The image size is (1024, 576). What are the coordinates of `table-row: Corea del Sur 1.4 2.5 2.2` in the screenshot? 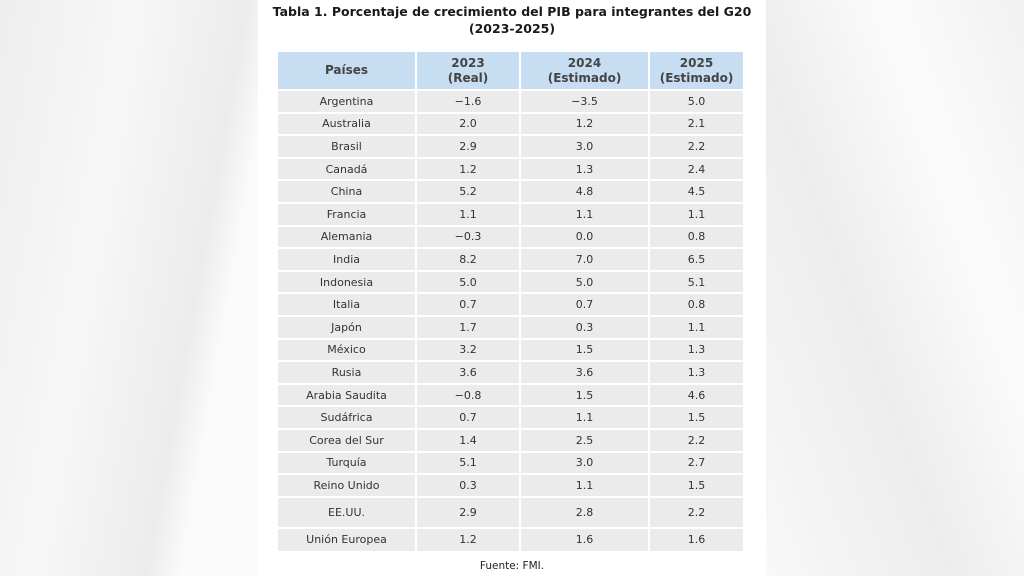 It's located at (510, 439).